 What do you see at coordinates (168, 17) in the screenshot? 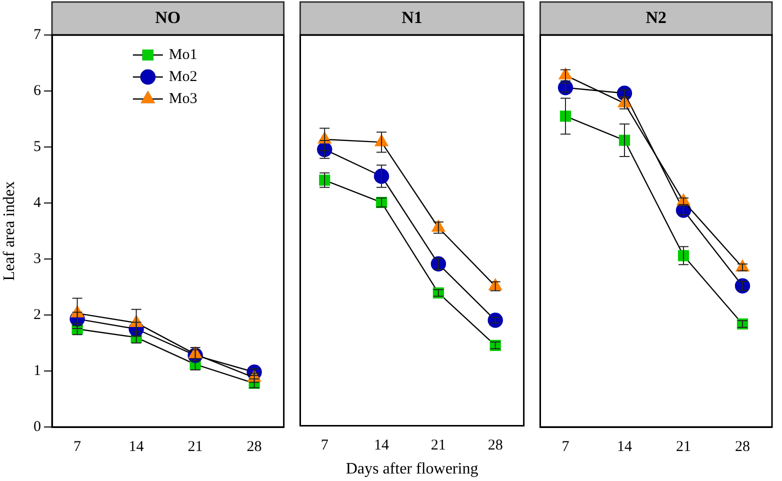
I see `chart-title: NO` at bounding box center [168, 17].